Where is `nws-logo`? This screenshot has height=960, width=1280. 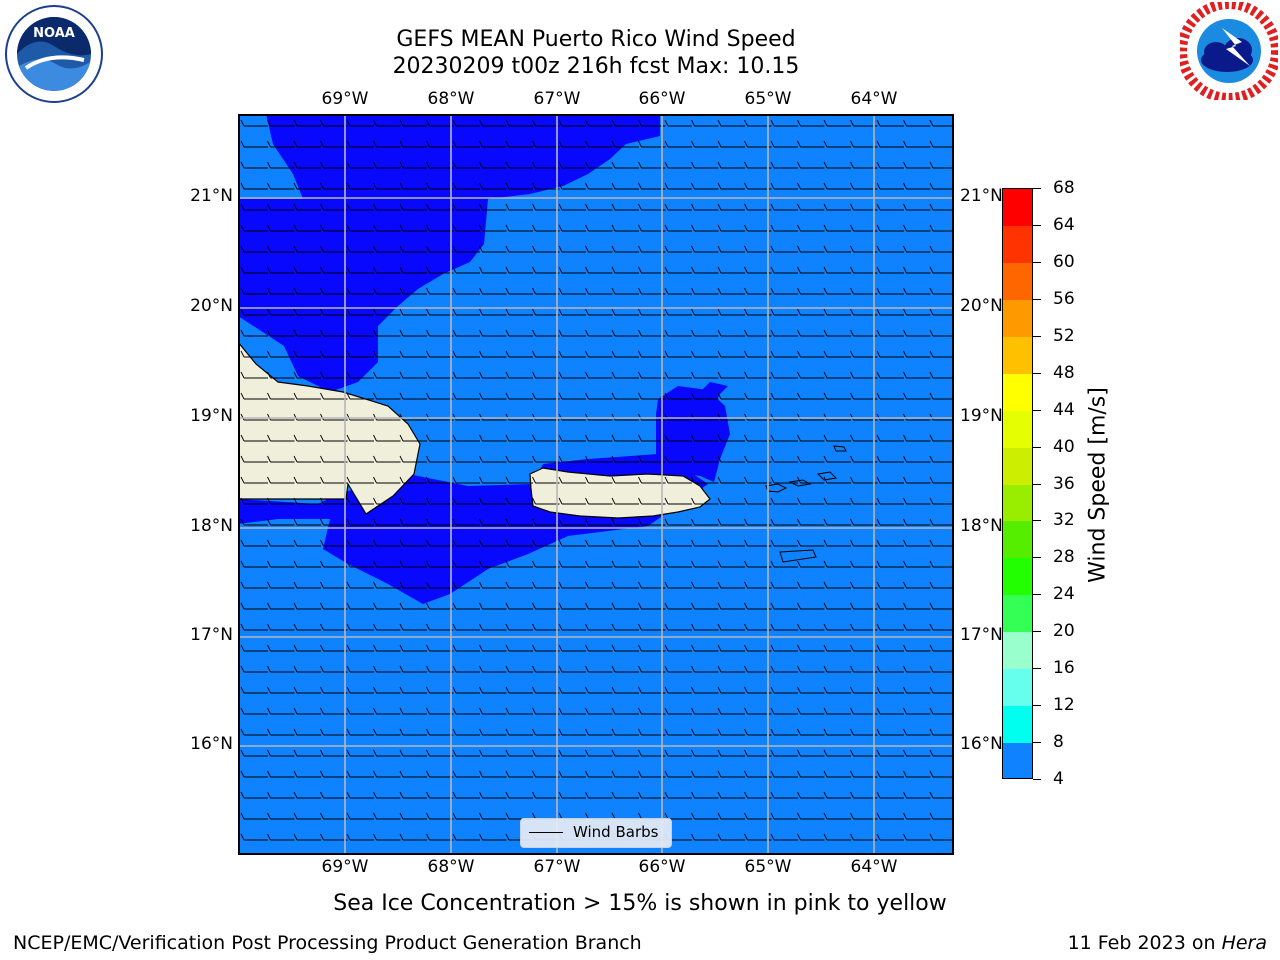 nws-logo is located at coordinates (1228, 52).